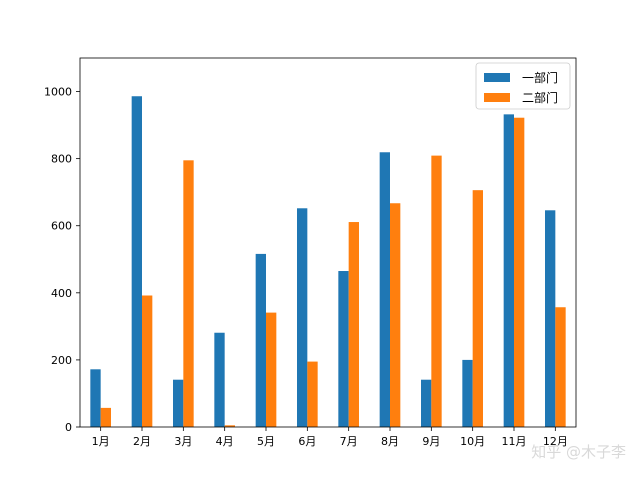  I want to click on bar-dept1-9月, so click(426, 403).